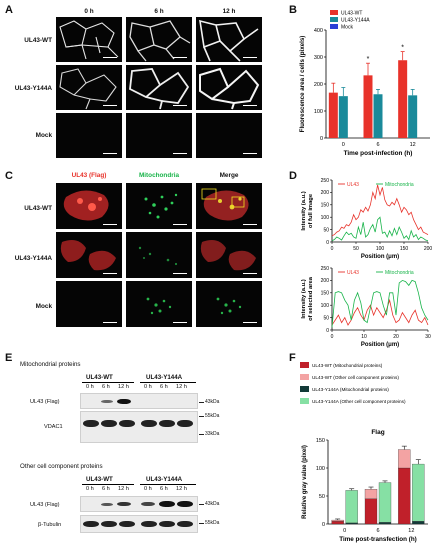 The height and width of the screenshot is (550, 437). I want to click on blot2-ul43-strip, so click(139, 504).